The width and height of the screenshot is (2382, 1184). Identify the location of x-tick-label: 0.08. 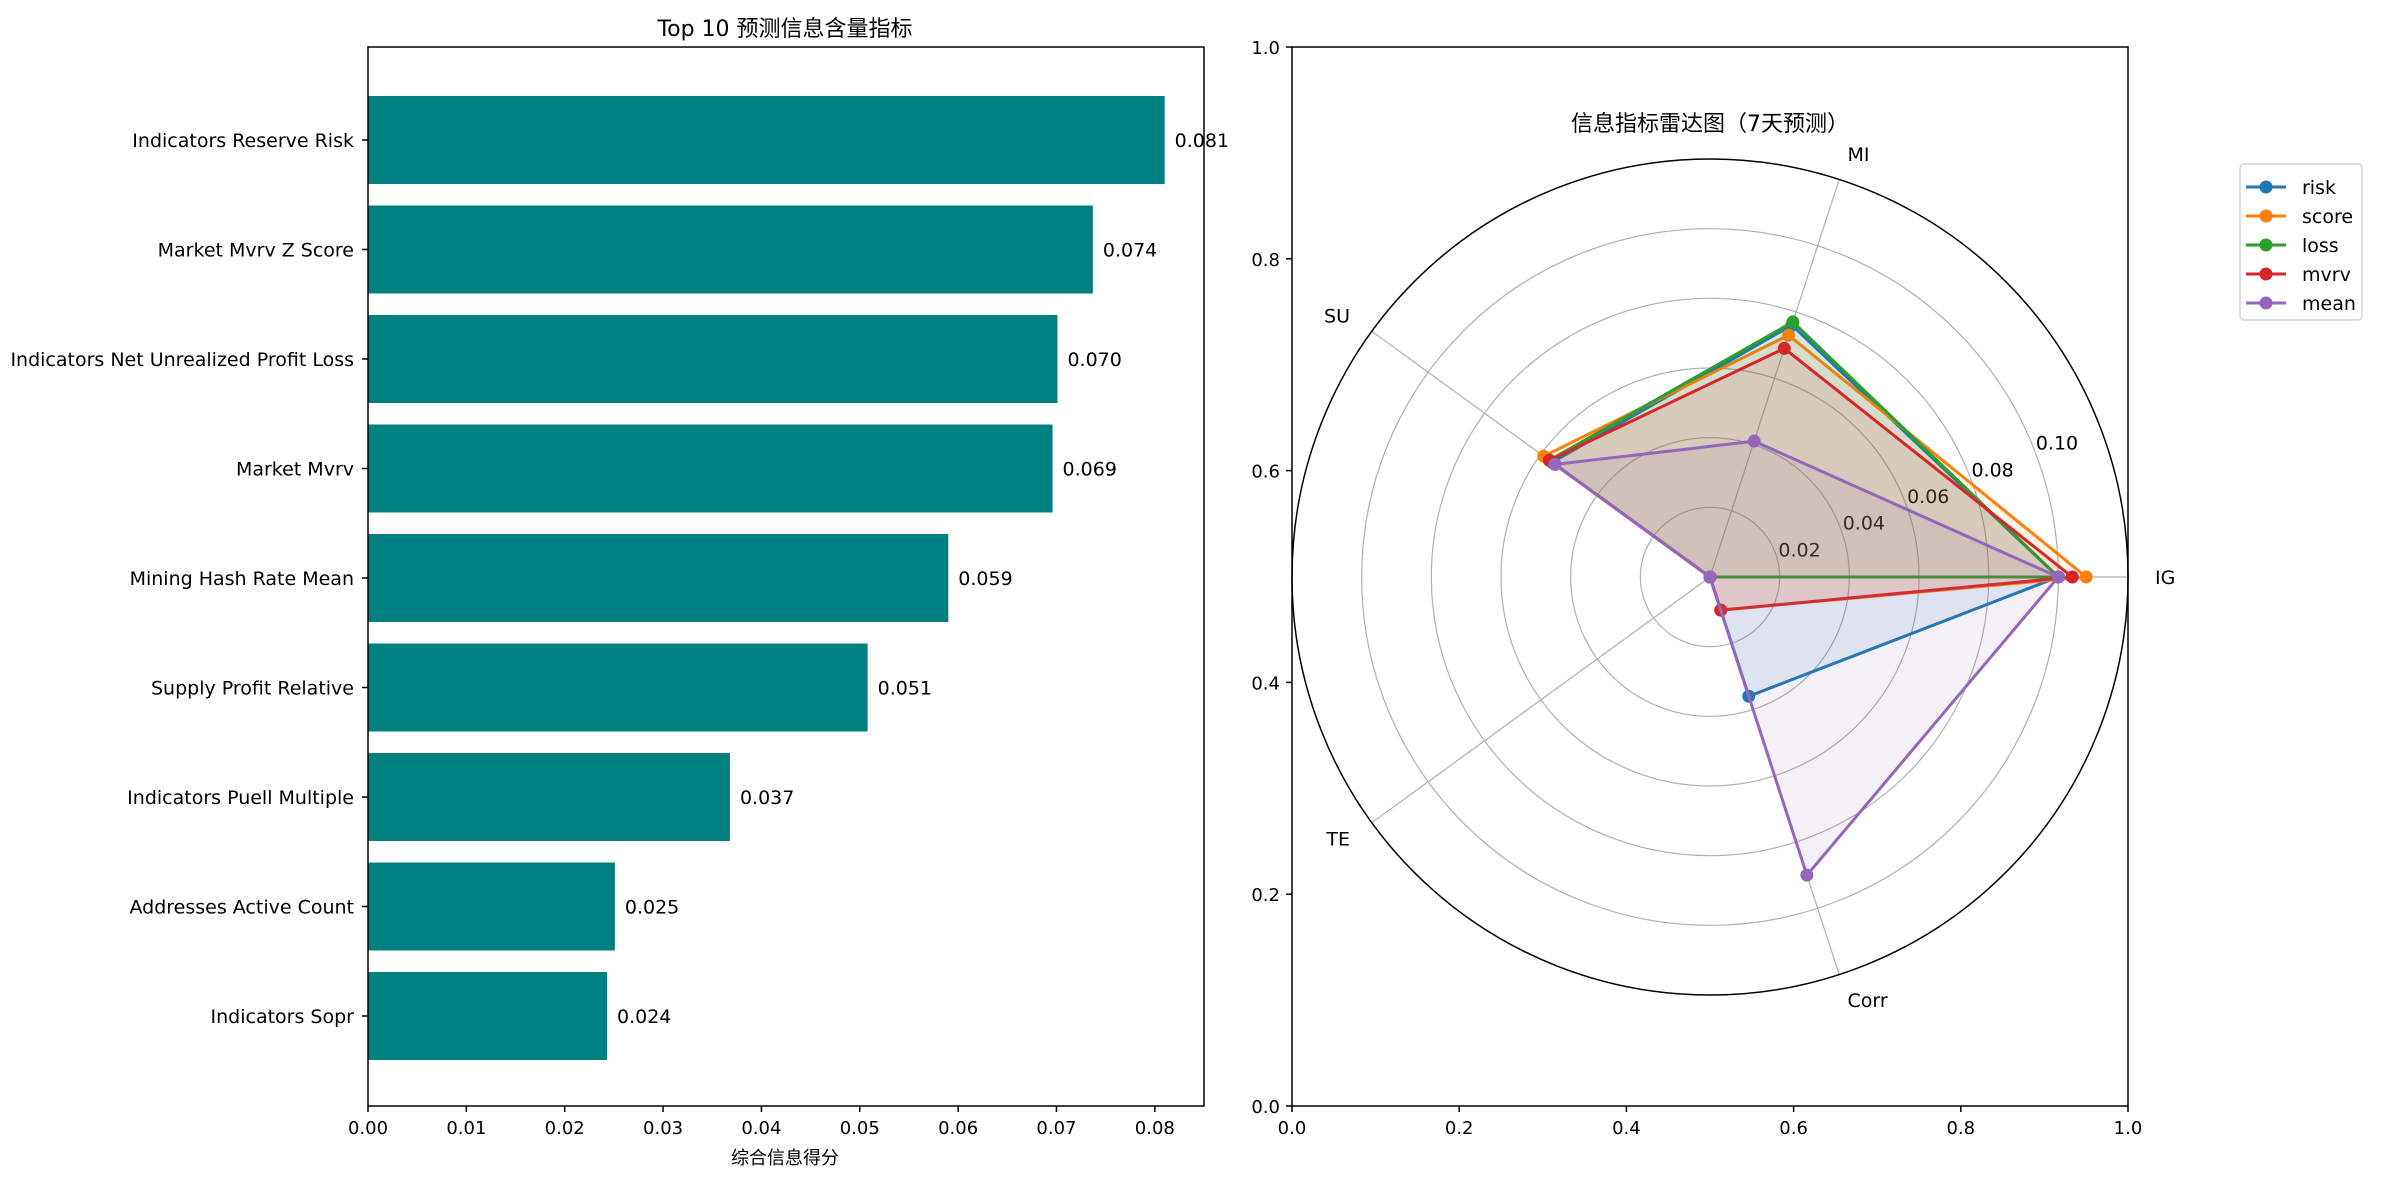
(1155, 1128).